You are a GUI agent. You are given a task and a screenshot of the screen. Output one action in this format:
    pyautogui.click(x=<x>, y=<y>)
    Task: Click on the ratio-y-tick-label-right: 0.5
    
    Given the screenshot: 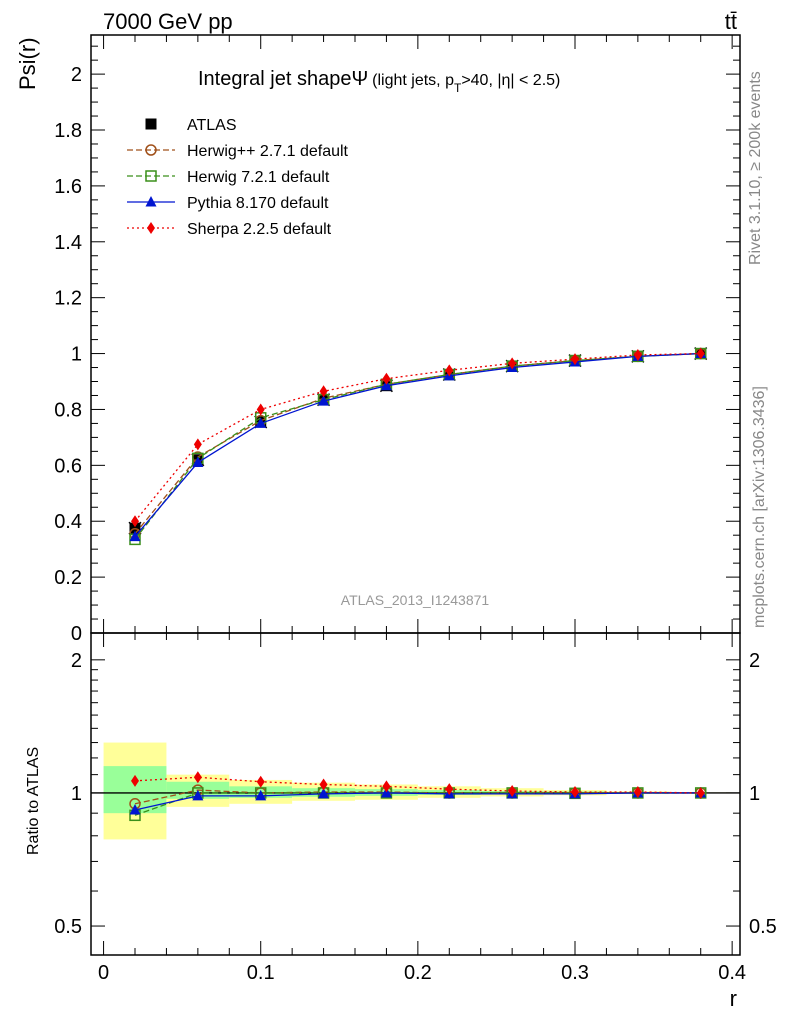 What is the action you would take?
    pyautogui.click(x=763, y=927)
    